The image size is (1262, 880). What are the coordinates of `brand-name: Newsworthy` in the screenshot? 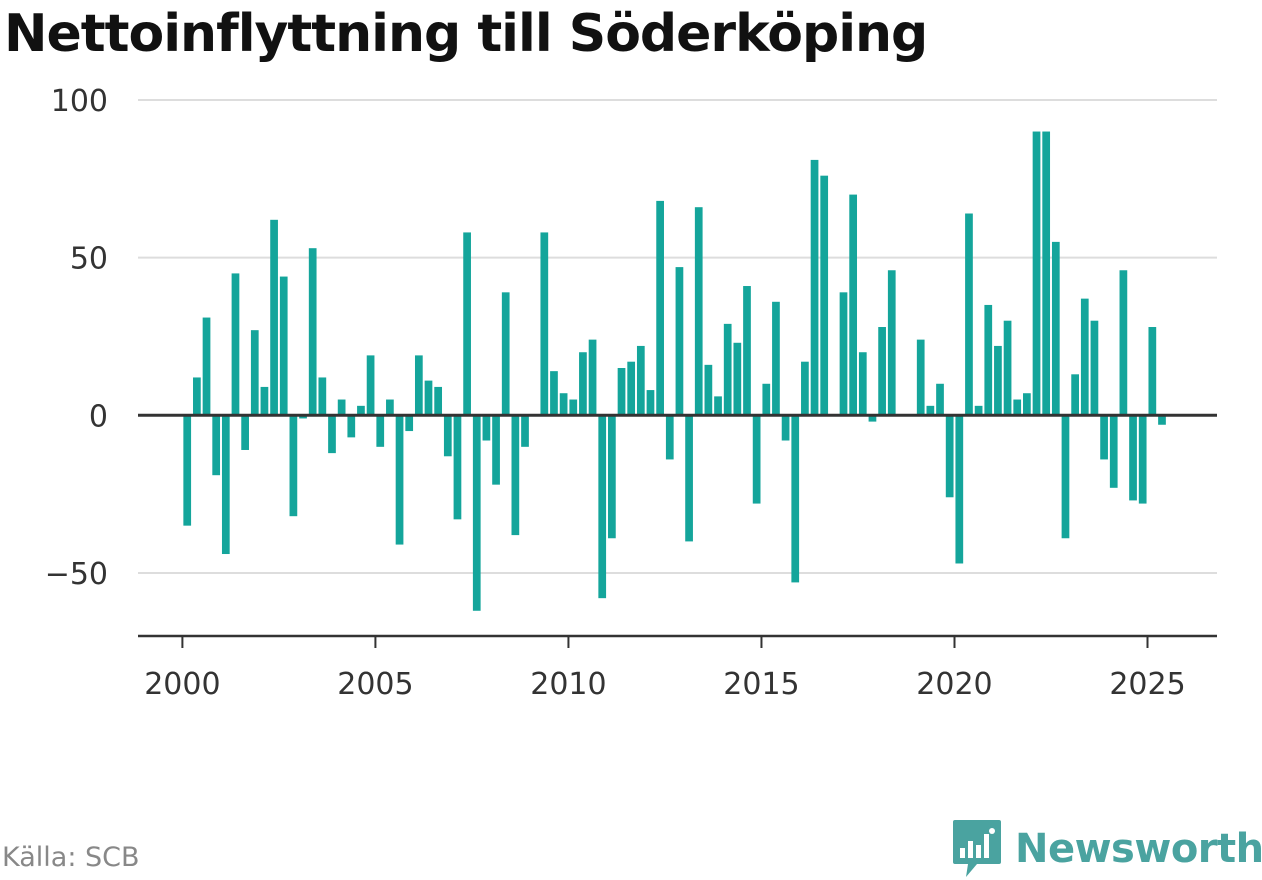 It's located at (1138, 849).